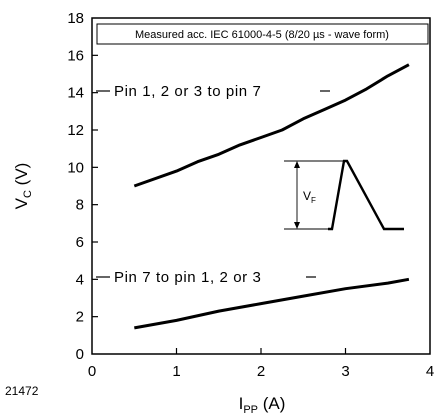 The width and height of the screenshot is (436, 417). Describe the element at coordinates (92, 371) in the screenshot. I see `x-tick-label: 0` at that location.